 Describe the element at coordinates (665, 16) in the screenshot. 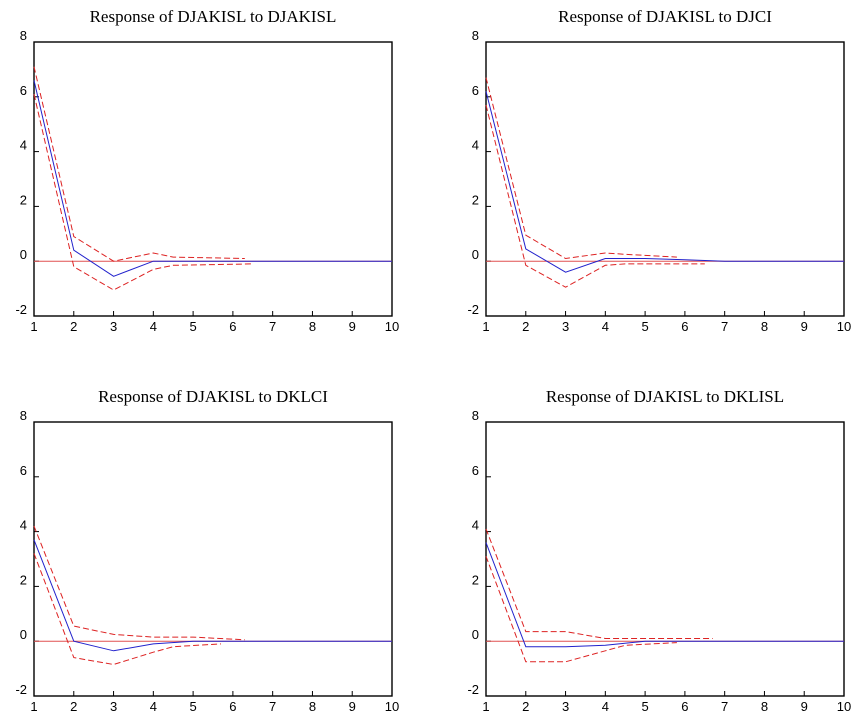

I see `chart-title: Response of DJAKISL to DJCI` at that location.